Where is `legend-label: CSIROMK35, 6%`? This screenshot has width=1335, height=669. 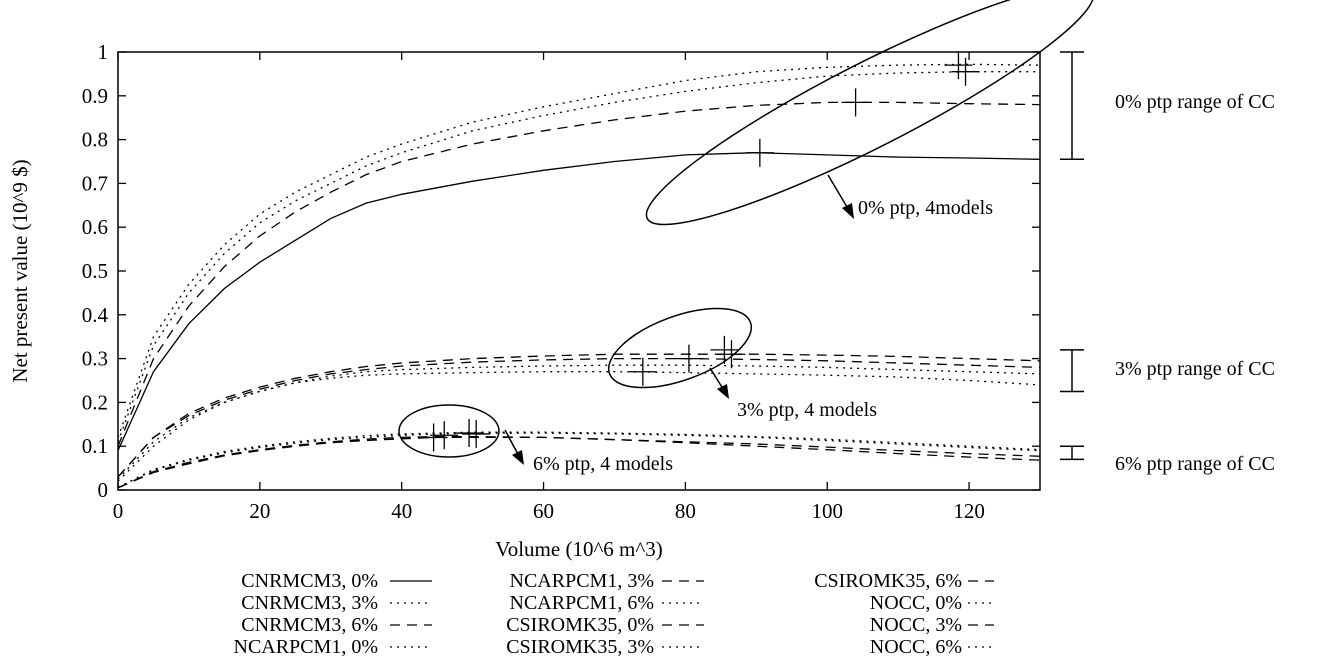
legend-label: CSIROMK35, 6% is located at coordinates (888, 581).